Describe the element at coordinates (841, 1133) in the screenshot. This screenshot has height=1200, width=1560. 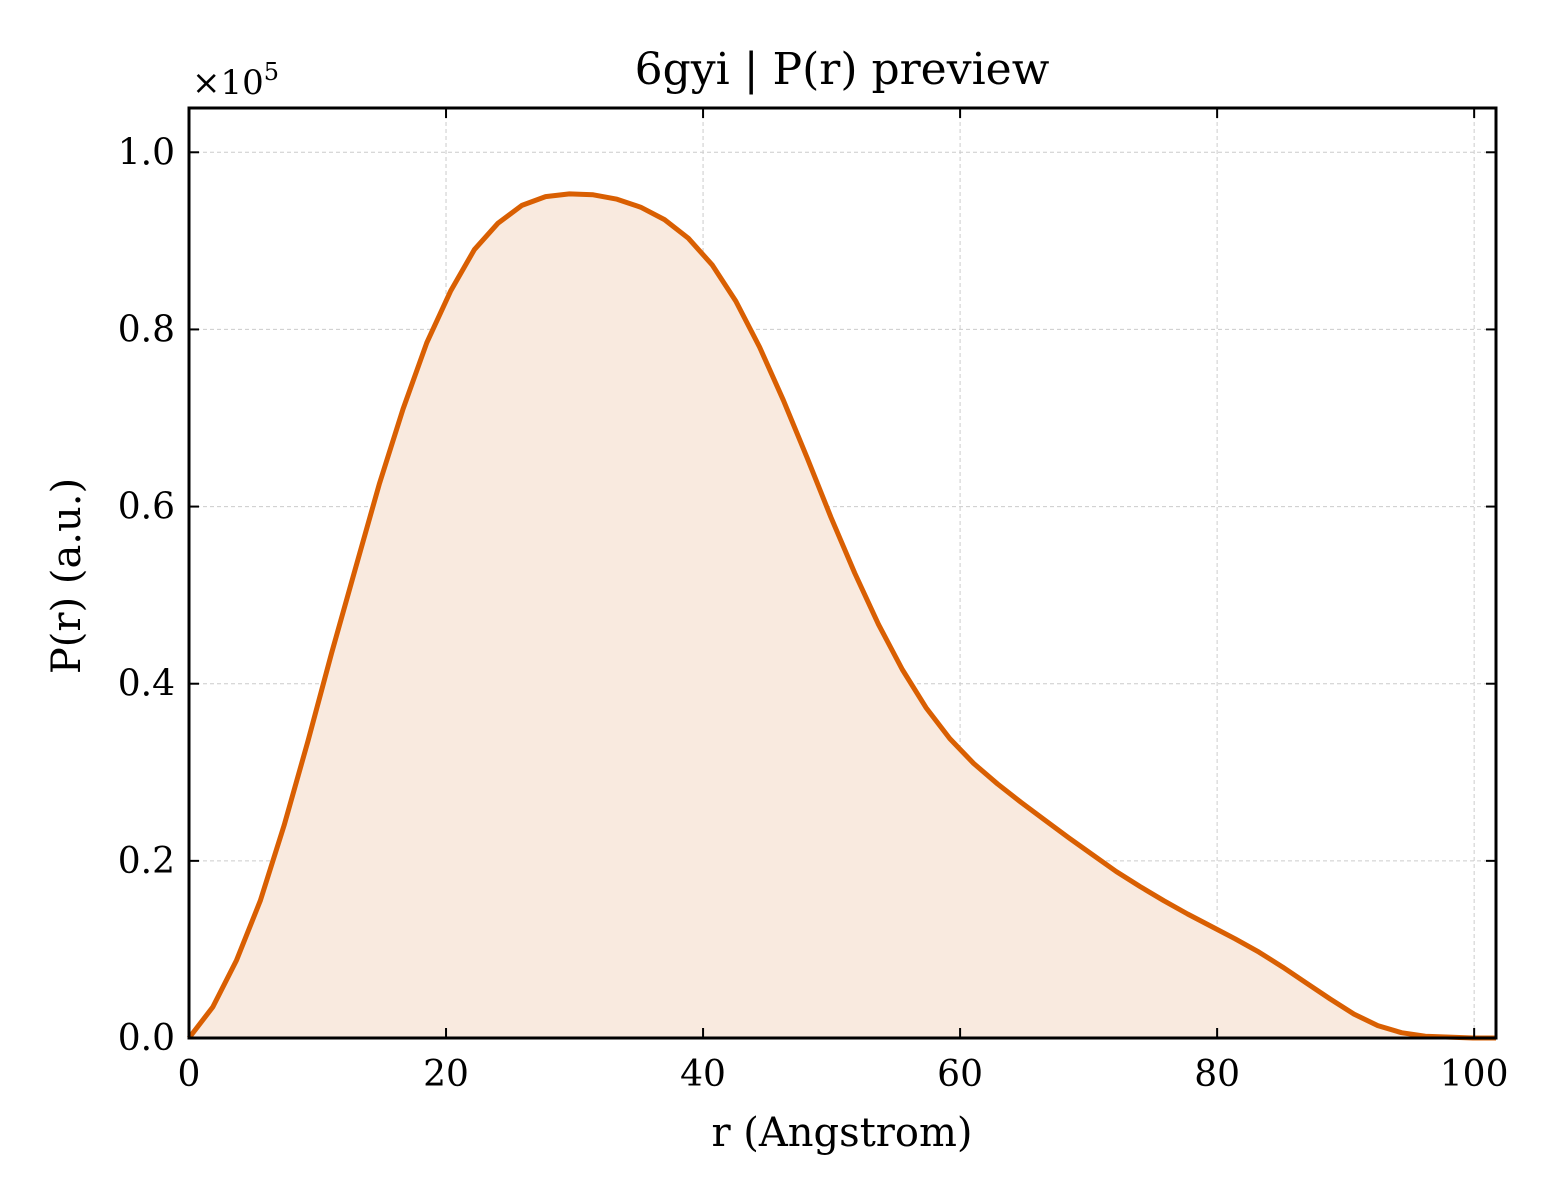
I see `x-axis-label: r (Angstrom)` at that location.